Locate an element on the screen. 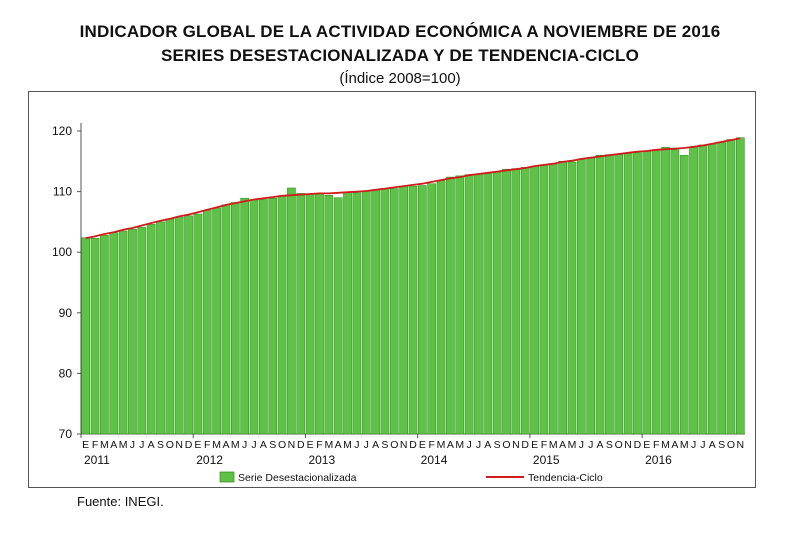  y-tick-label: 100 is located at coordinates (62, 252).